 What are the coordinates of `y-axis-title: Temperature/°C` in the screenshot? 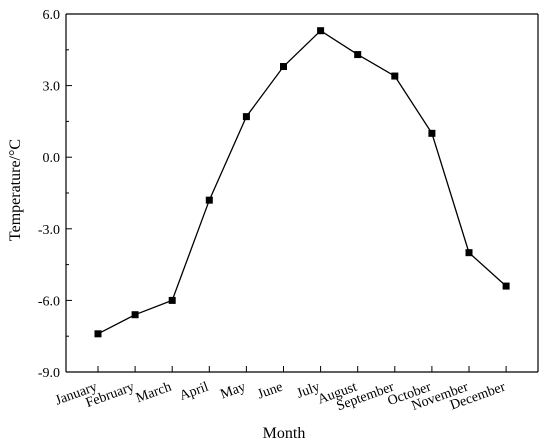 It's located at (15, 190).